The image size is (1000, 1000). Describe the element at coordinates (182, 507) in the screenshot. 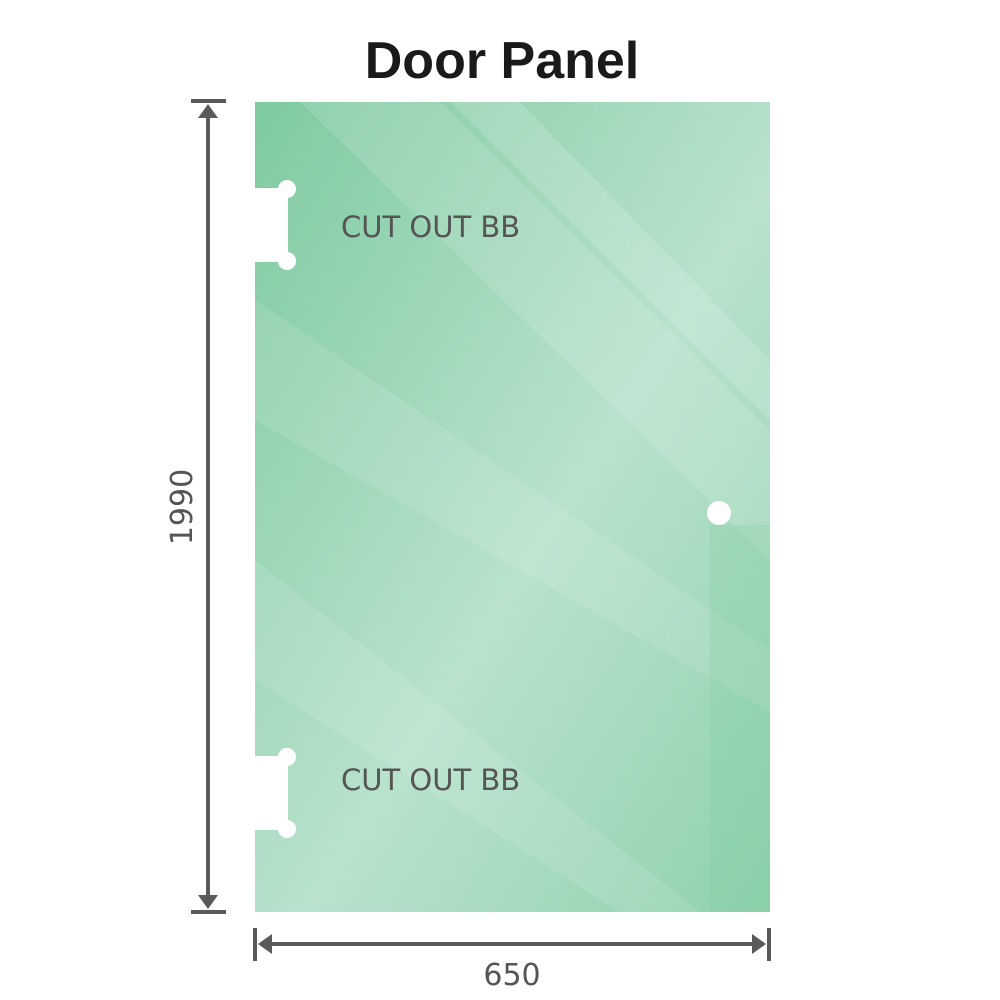

I see `height-label: 1990` at that location.